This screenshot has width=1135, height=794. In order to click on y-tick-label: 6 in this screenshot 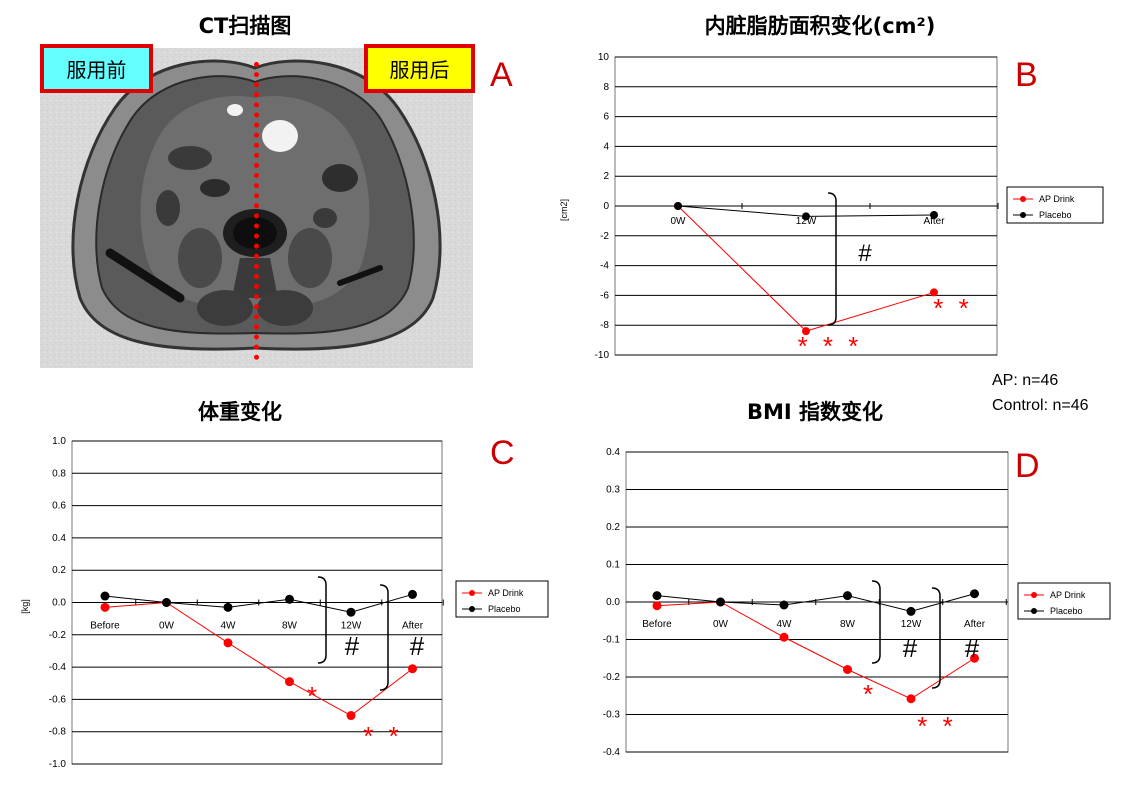, I will do `click(606, 117)`.